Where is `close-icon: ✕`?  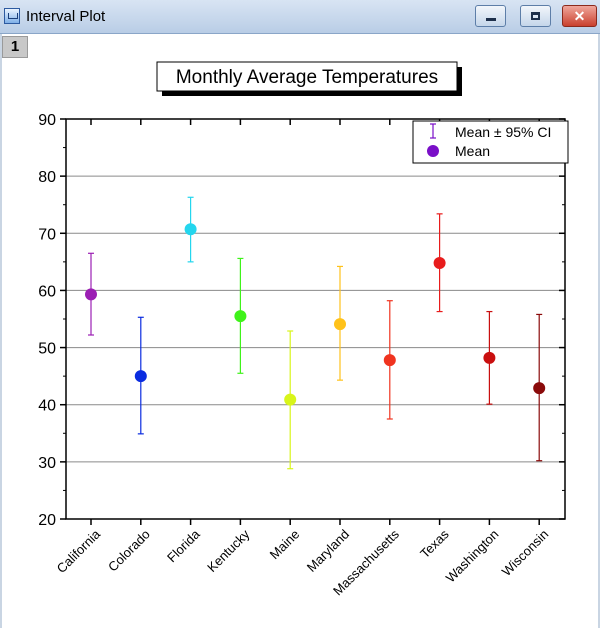 close-icon: ✕ is located at coordinates (579, 16).